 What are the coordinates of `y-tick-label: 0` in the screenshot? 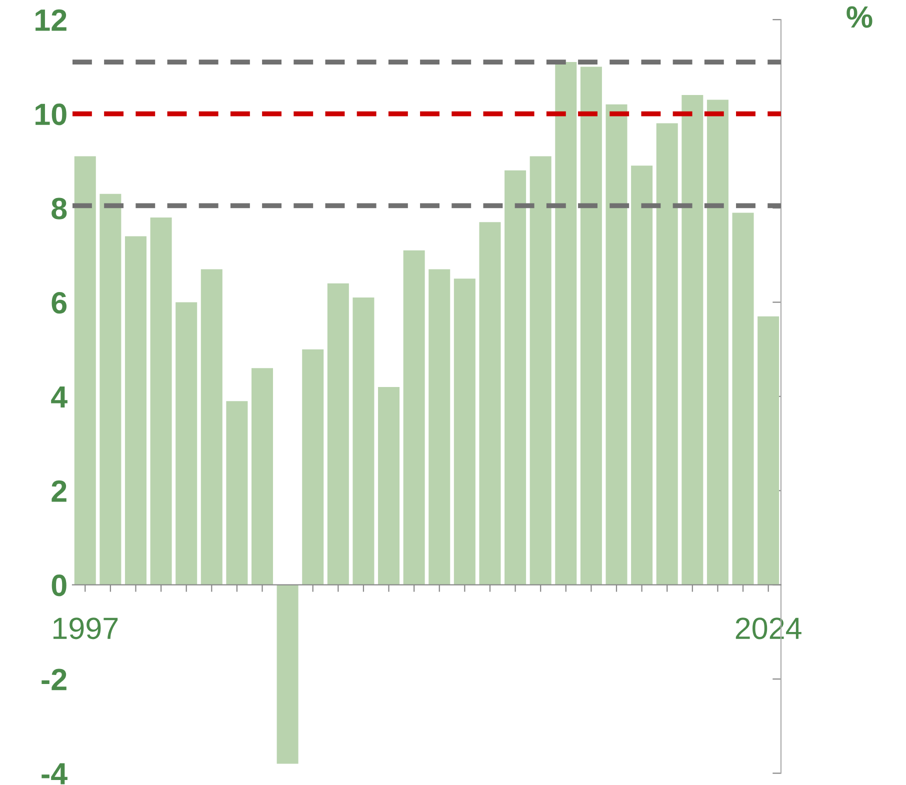 It's located at (59, 585).